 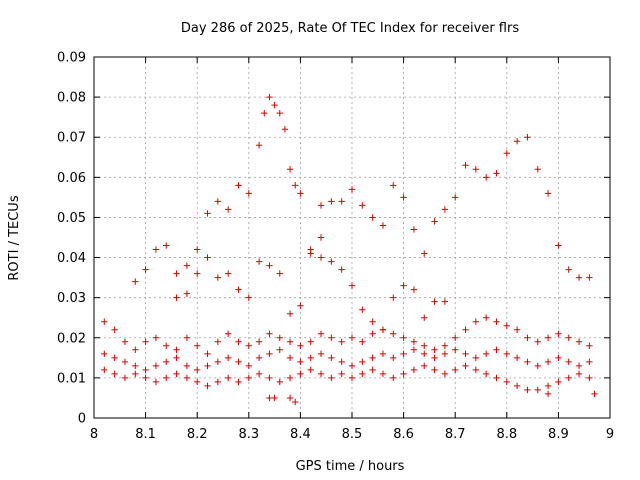 What do you see at coordinates (610, 434) in the screenshot?
I see `x-tick-label: 9` at bounding box center [610, 434].